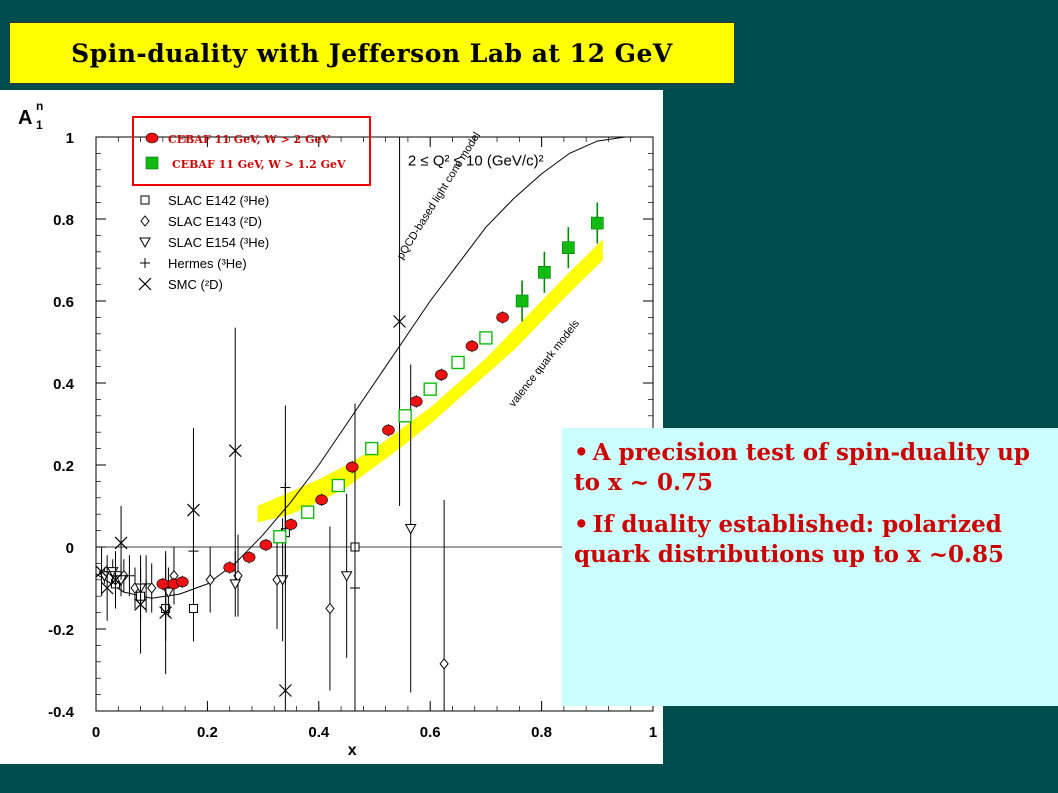 The width and height of the screenshot is (1058, 793). What do you see at coordinates (653, 732) in the screenshot?
I see `x-tick-label: 1` at bounding box center [653, 732].